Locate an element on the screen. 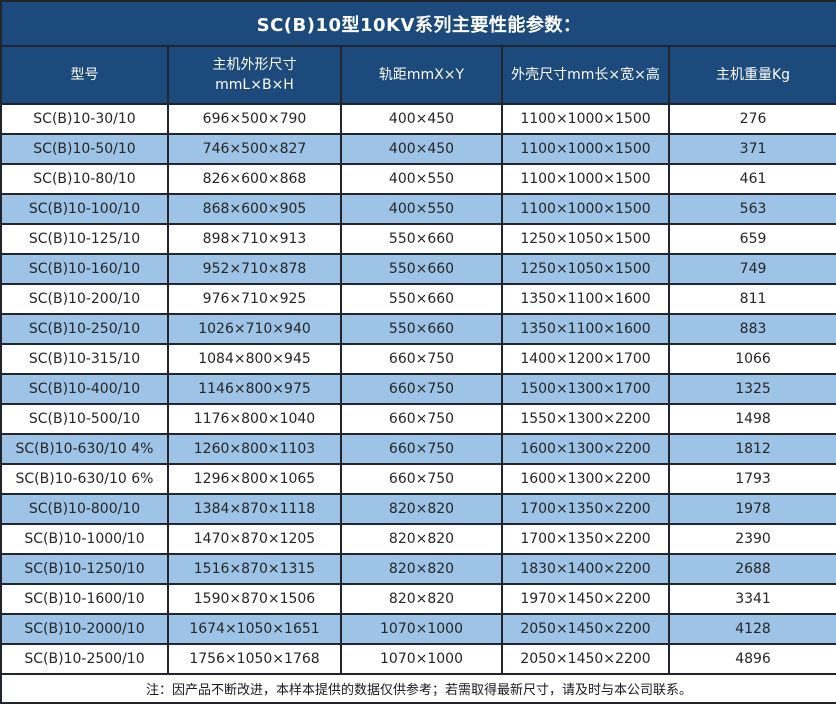 The height and width of the screenshot is (705, 836). cell-weight: 3341 is located at coordinates (751, 599).